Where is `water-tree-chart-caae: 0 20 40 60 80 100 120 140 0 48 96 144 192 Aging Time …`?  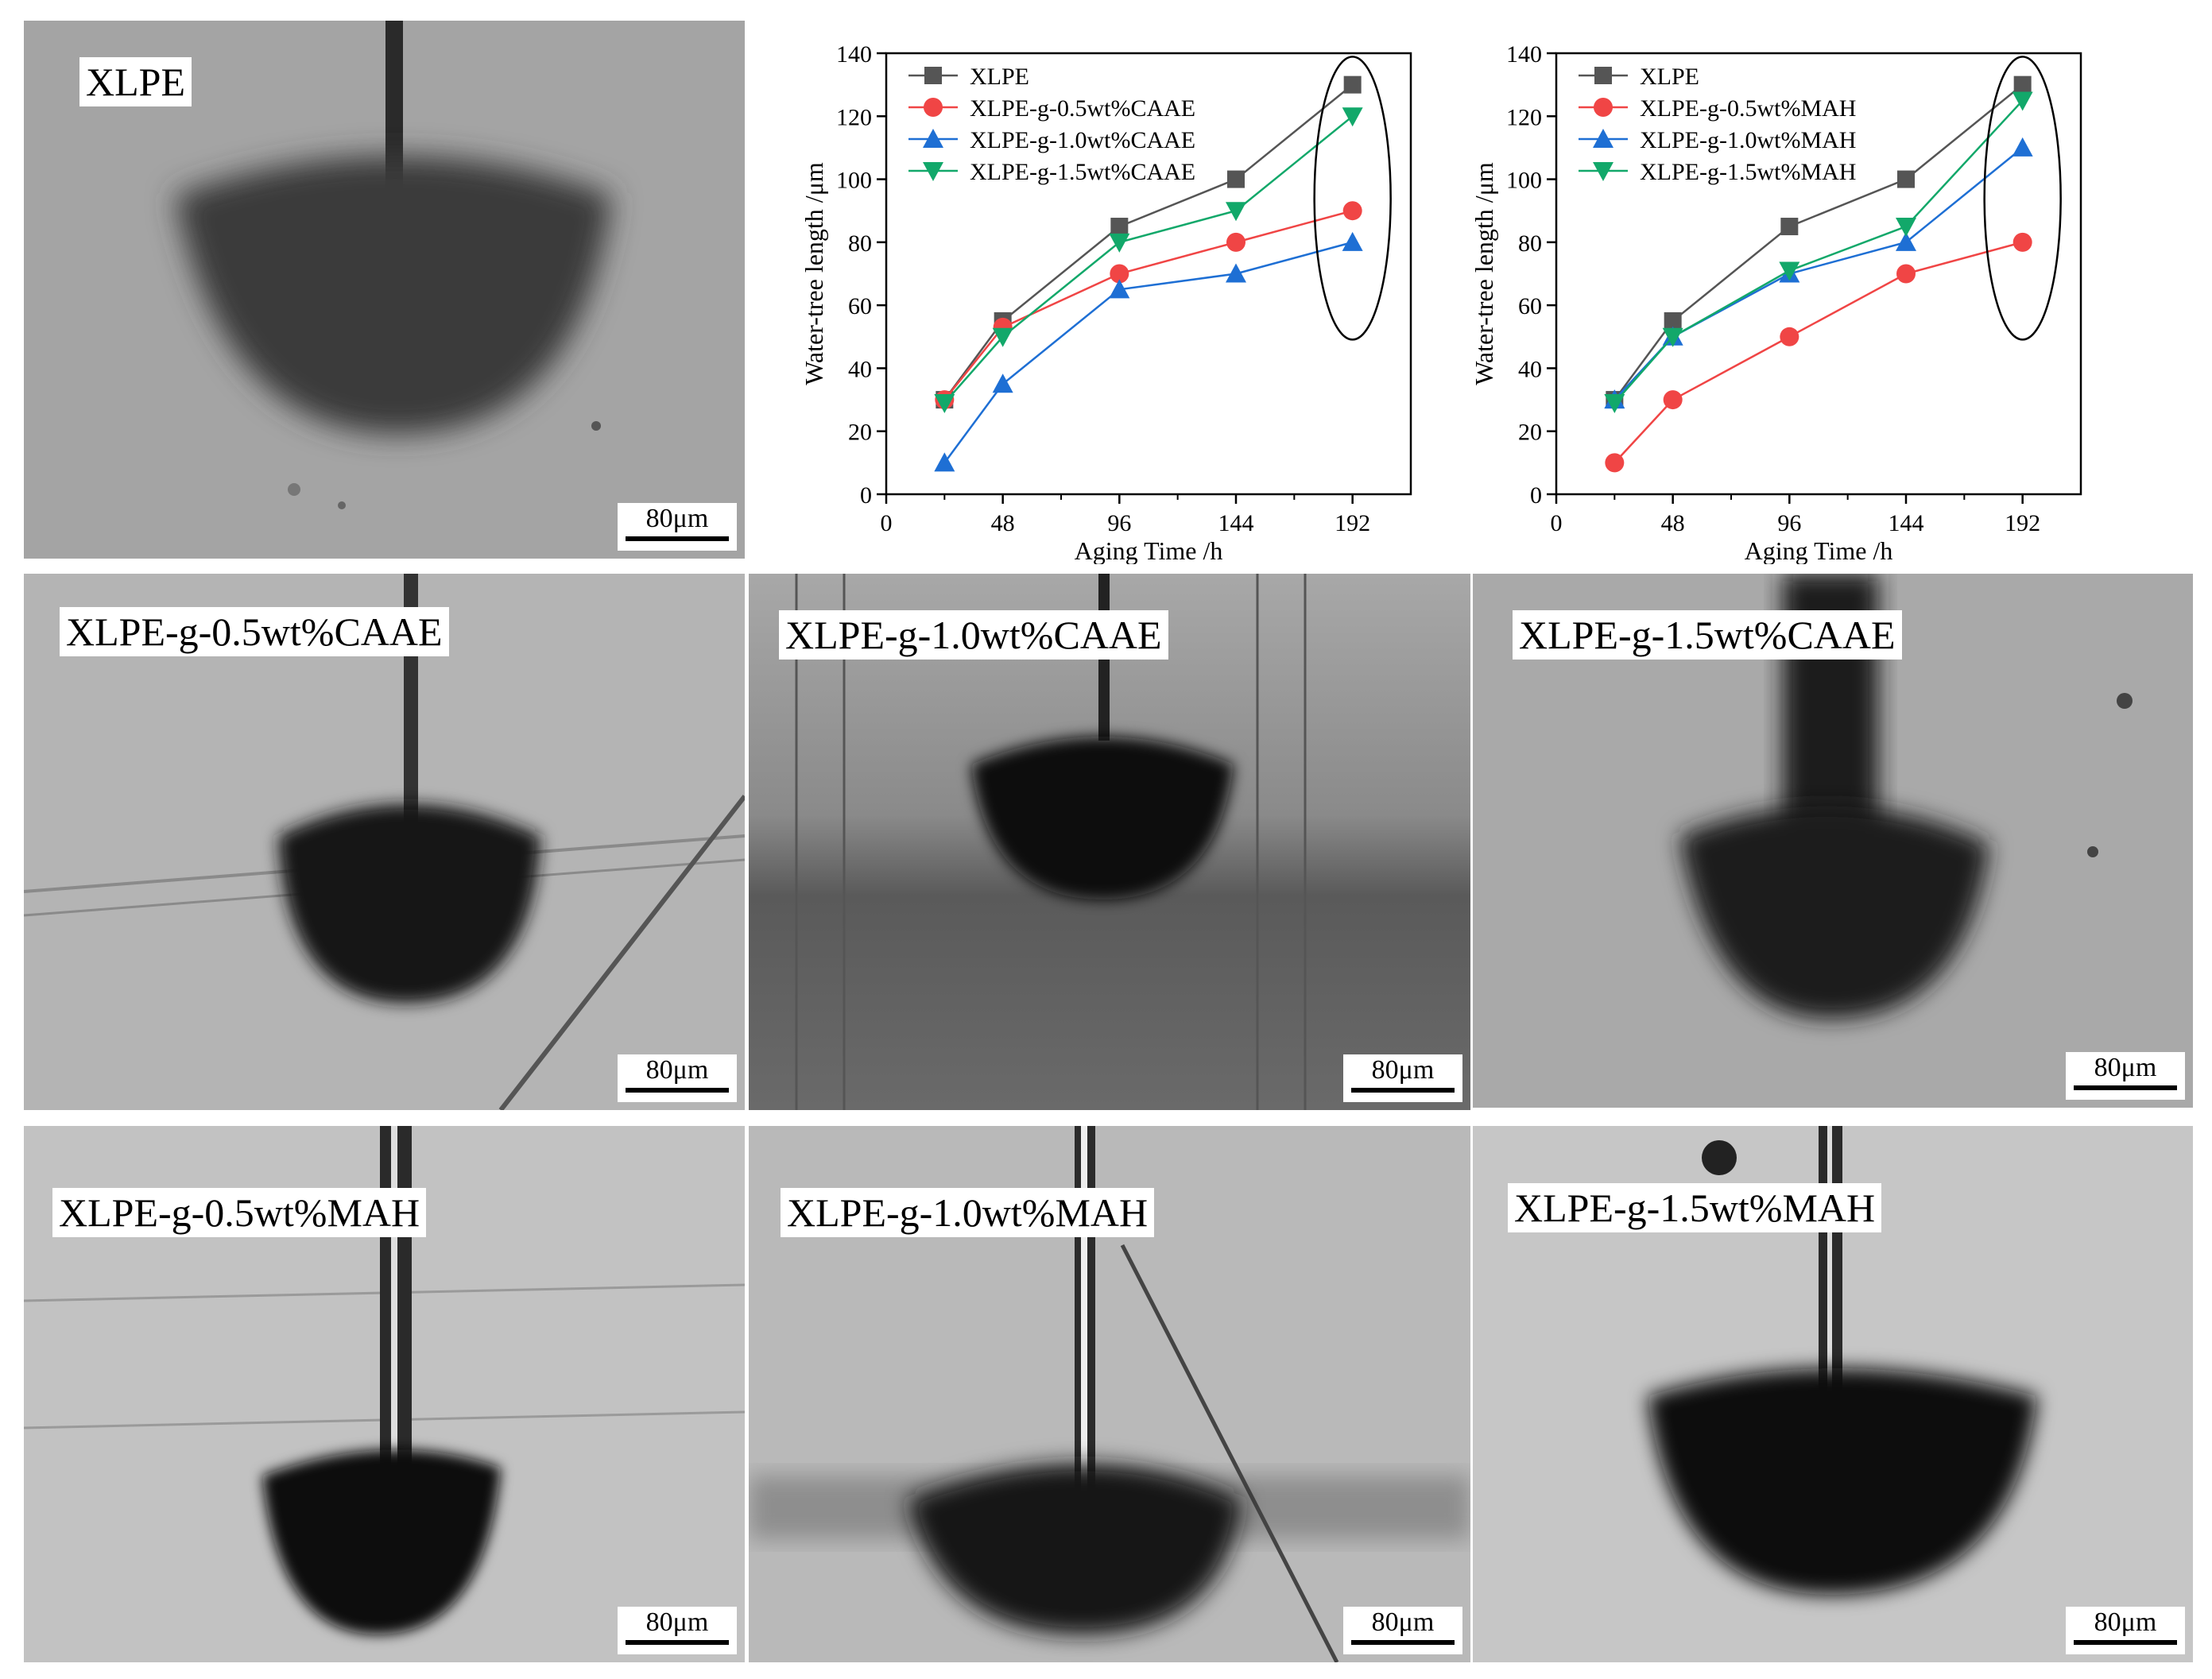 water-tree-chart-caae: 0 20 40 60 80 100 120 140 0 48 96 144 192 Aging Time … is located at coordinates (1128, 290).